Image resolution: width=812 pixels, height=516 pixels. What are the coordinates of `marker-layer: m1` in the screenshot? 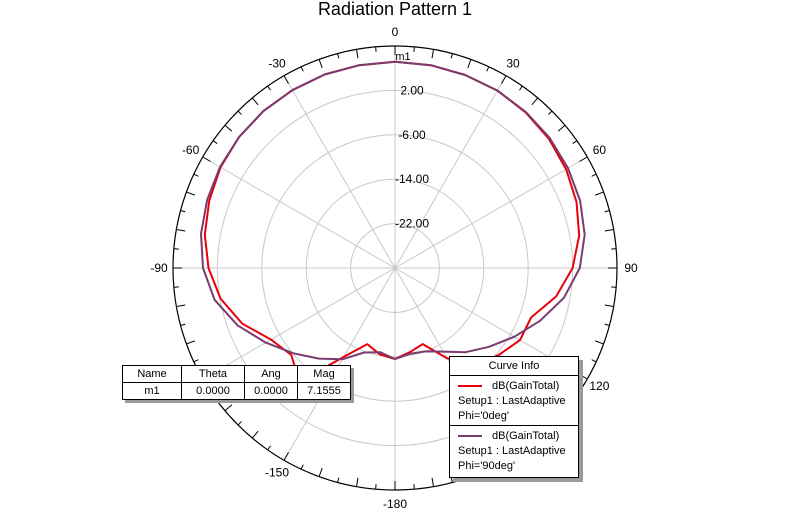 It's located at (402, 57).